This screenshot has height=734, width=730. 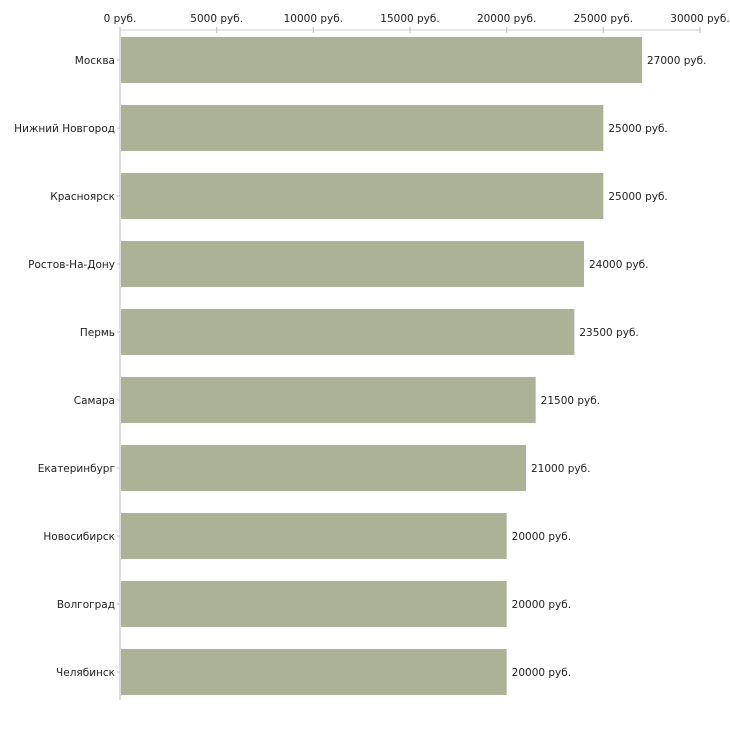 What do you see at coordinates (608, 333) in the screenshot?
I see `value-label: 23500 руб.` at bounding box center [608, 333].